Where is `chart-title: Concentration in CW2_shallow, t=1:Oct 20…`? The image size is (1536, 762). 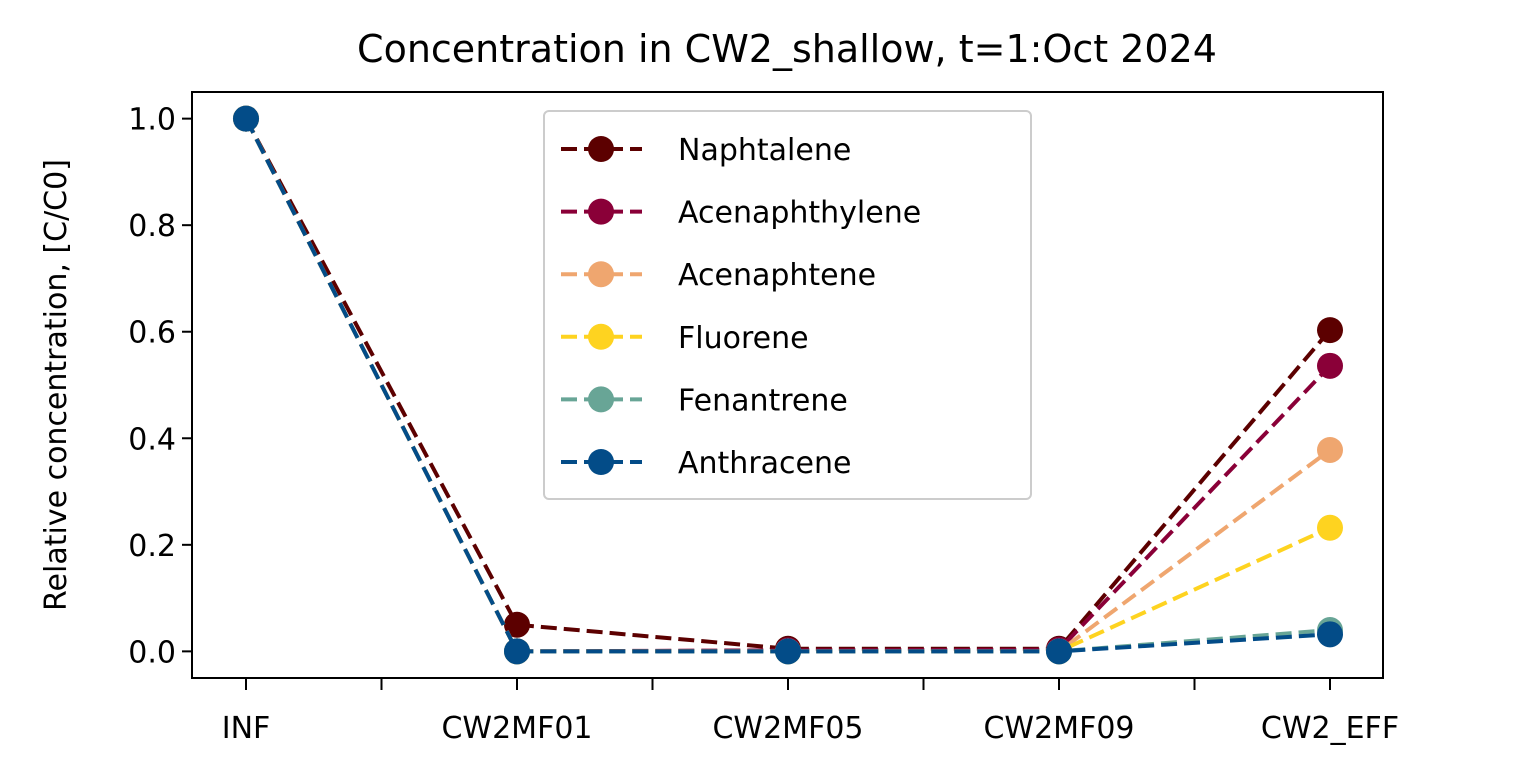
chart-title: Concentration in CW2_shallow, t=1:Oct 20… is located at coordinates (787, 49).